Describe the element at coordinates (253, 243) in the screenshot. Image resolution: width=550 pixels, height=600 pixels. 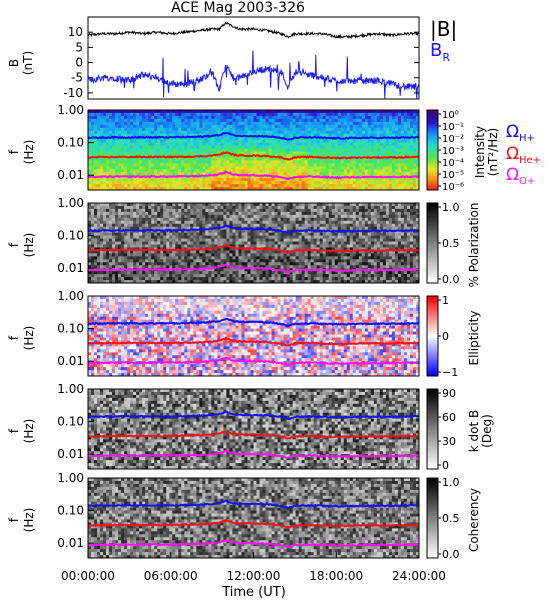
I see `polarization-heatmap-cells` at that location.